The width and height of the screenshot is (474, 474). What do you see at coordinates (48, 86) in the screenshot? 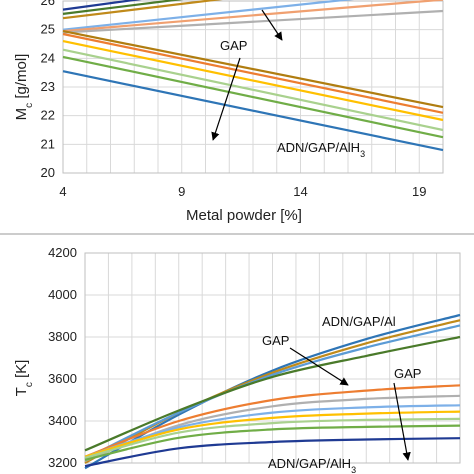
I see `y-tick-label: 23` at bounding box center [48, 86].